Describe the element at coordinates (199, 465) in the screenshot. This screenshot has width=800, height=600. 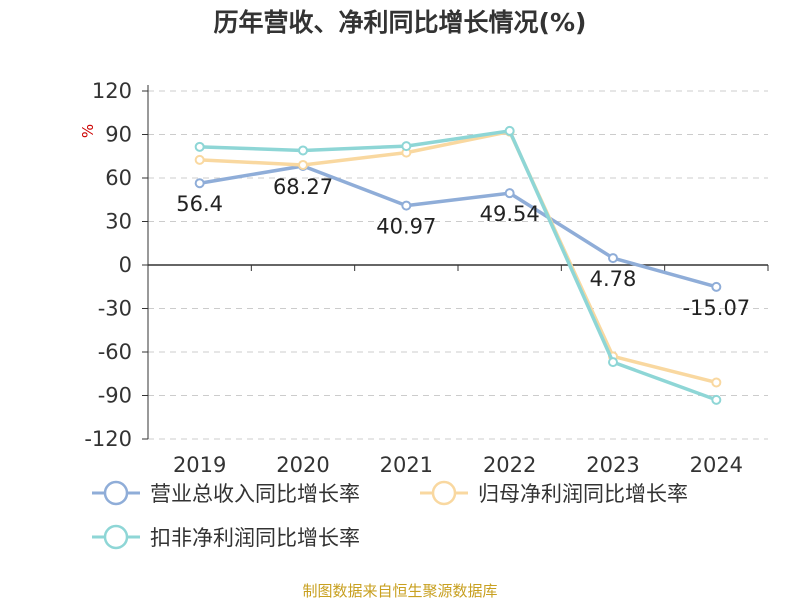
I see `x-tick-label: 2019` at that location.